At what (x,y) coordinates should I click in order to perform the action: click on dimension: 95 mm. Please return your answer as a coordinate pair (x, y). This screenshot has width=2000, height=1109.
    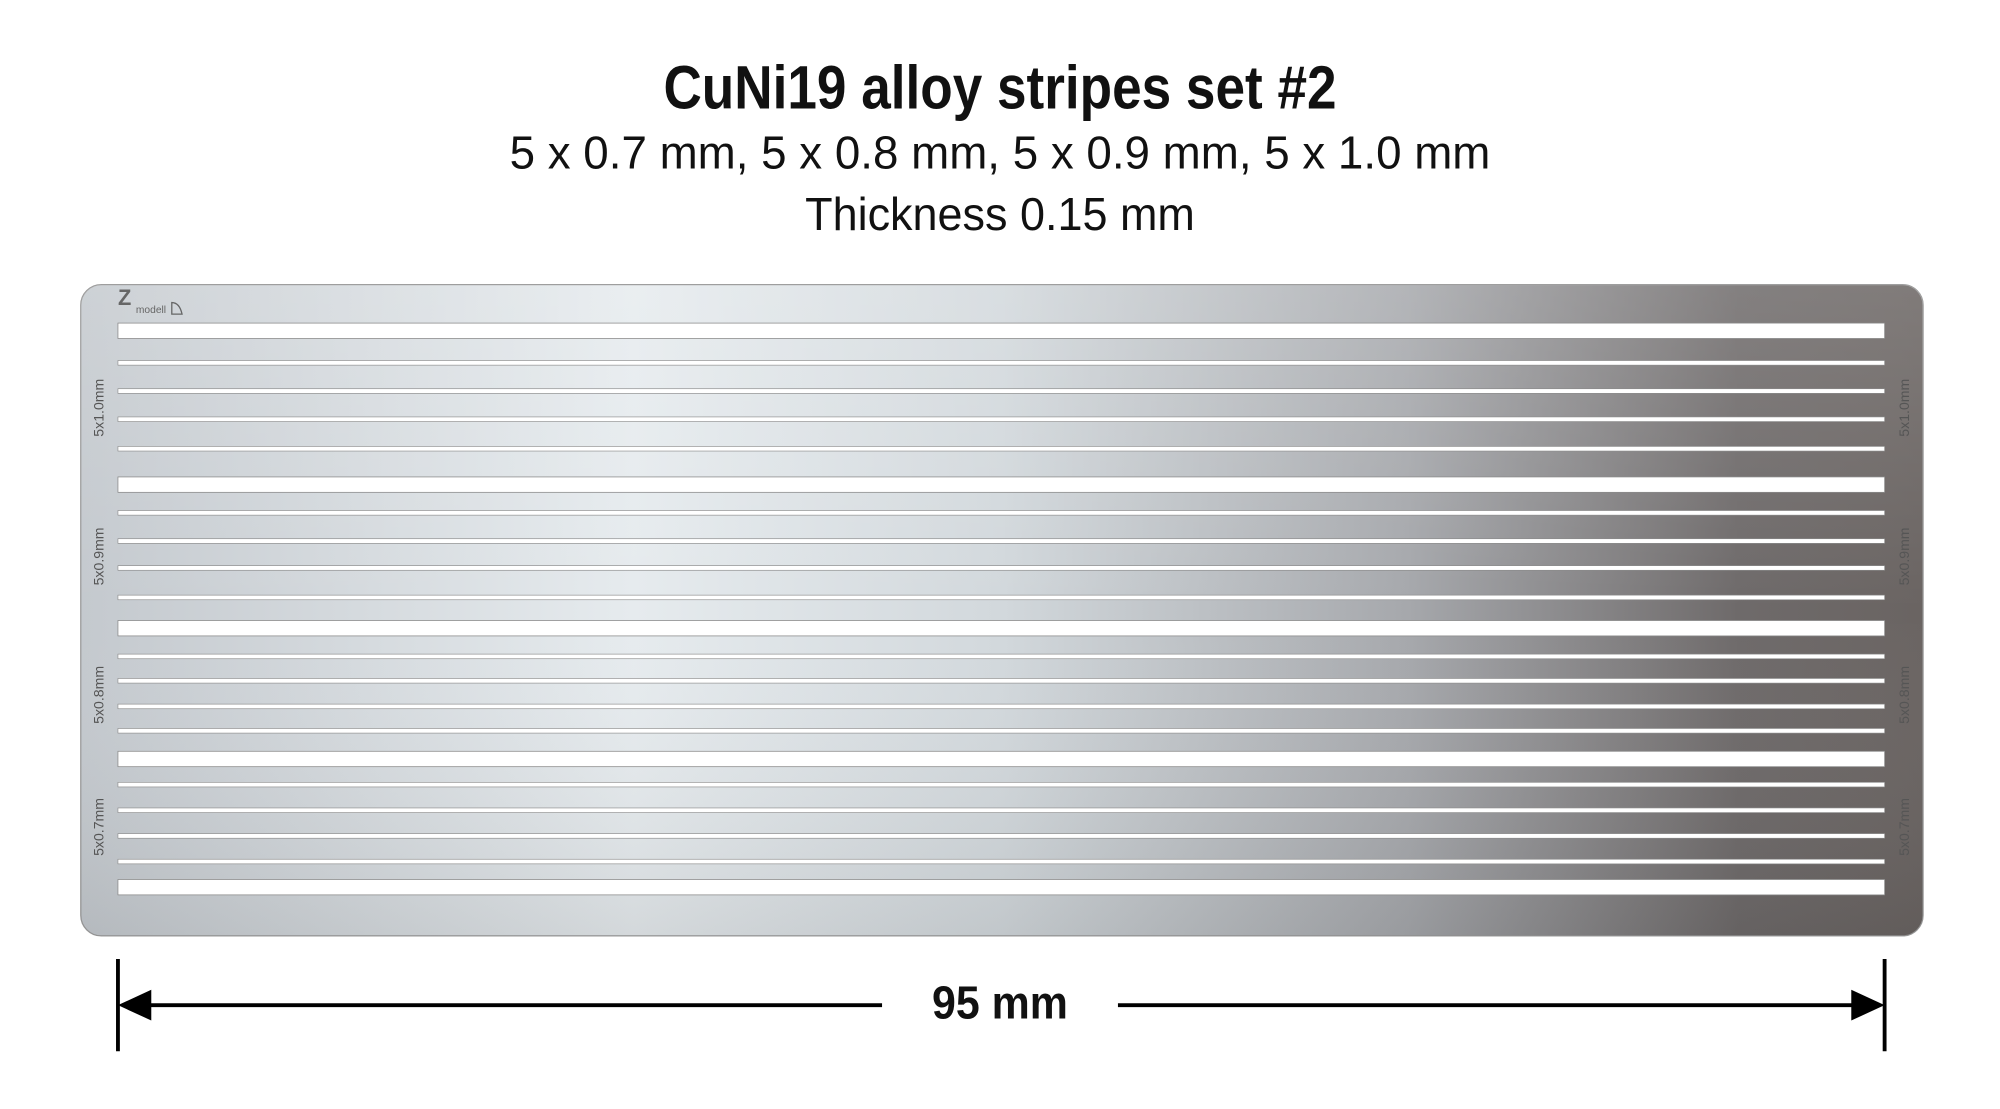
    Looking at the image, I should click on (1001, 1005).